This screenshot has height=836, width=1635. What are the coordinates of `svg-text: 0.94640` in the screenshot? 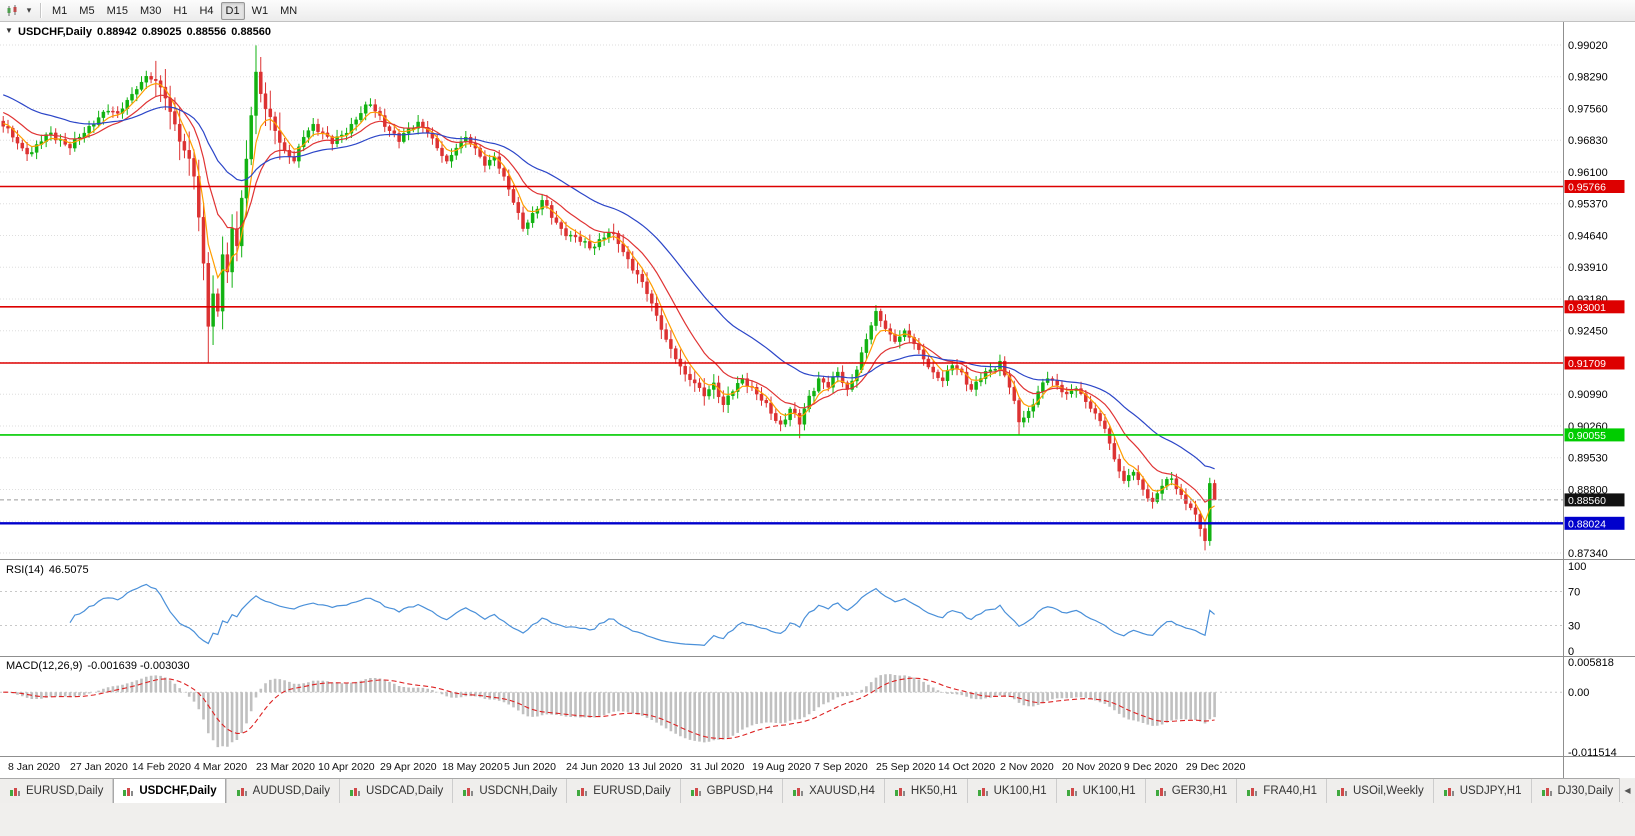 It's located at (1588, 237).